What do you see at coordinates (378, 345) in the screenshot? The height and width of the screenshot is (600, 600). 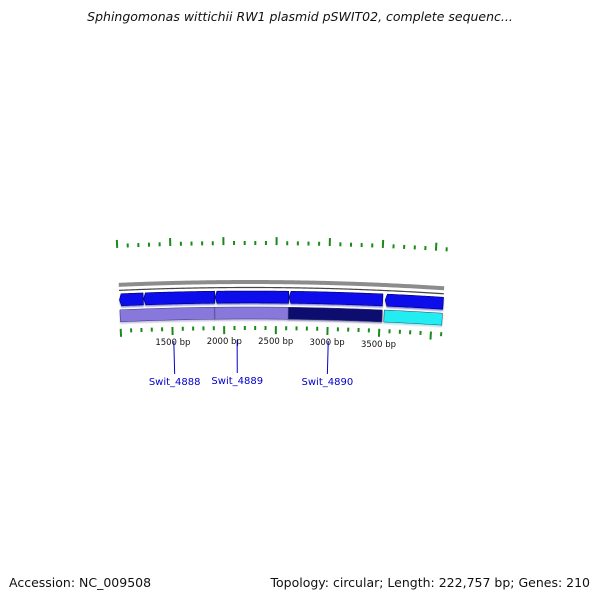 I see `bp-label: 3500 bp` at bounding box center [378, 345].